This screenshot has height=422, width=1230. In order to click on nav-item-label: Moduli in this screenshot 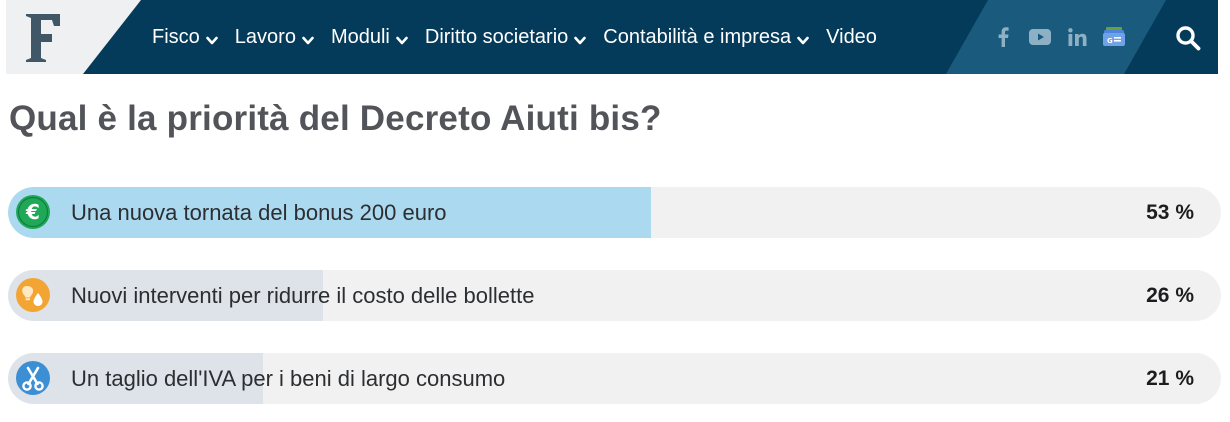, I will do `click(360, 36)`.